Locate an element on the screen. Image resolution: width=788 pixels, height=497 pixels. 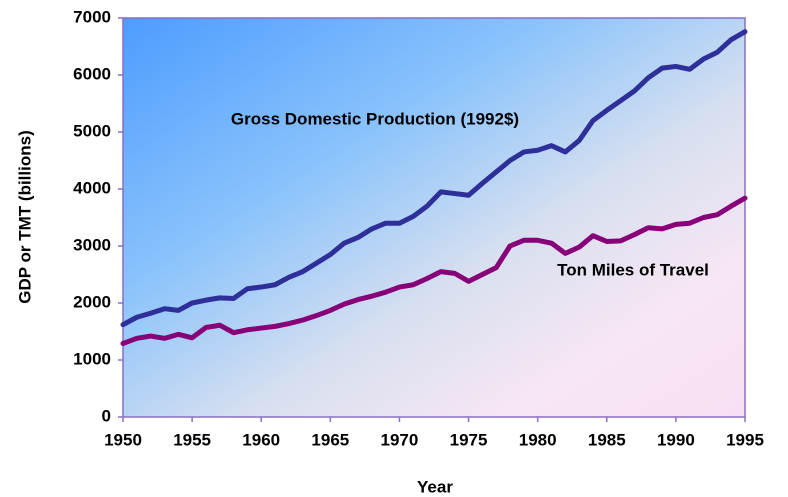
x-tick-label: 1960 is located at coordinates (261, 439).